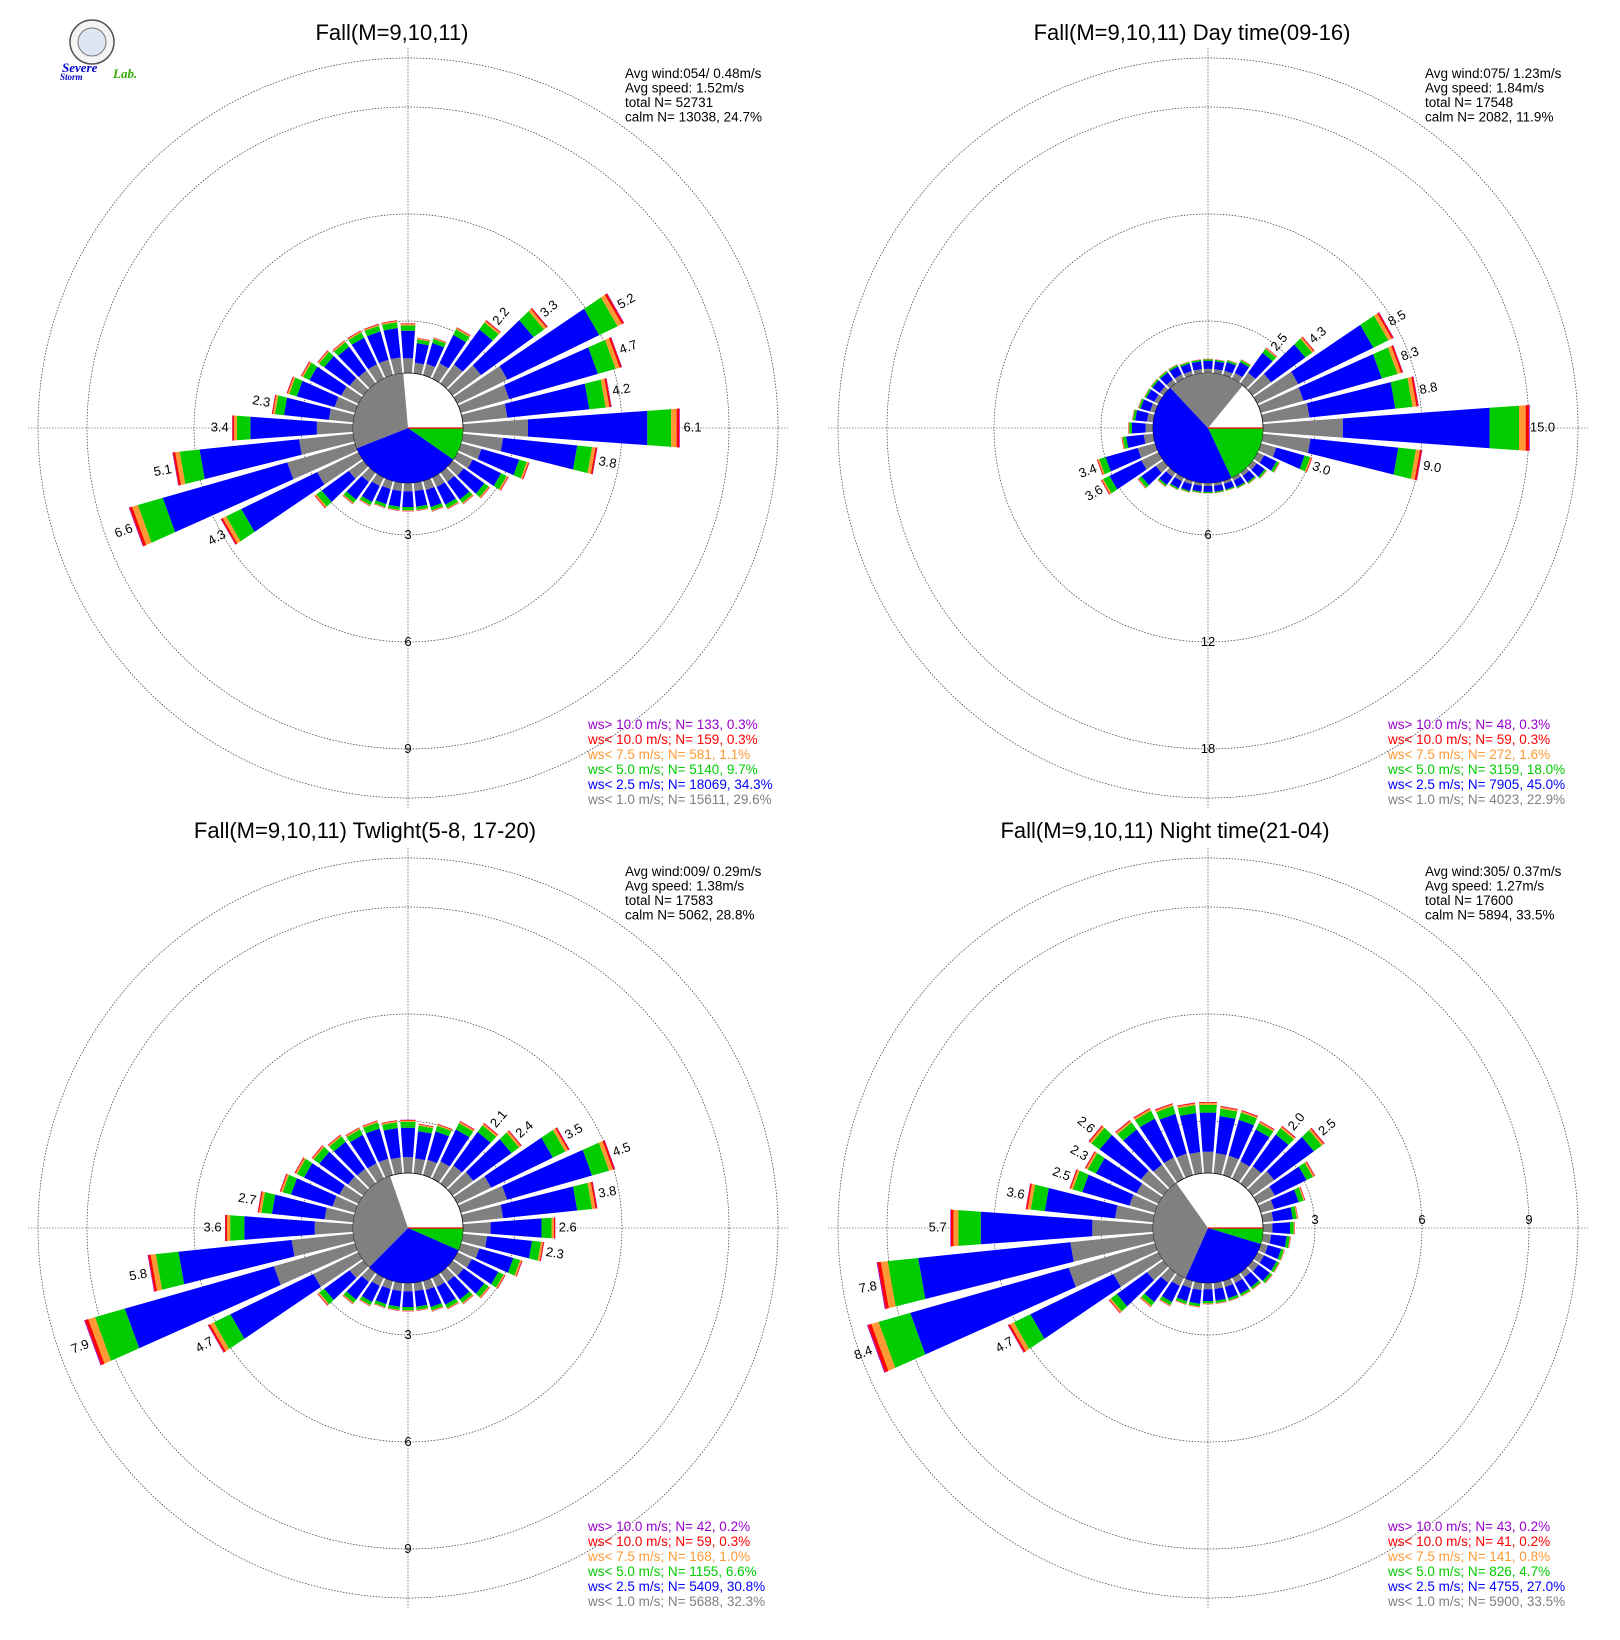  I want to click on sector-bar-110-lt5, so click(1305, 463).